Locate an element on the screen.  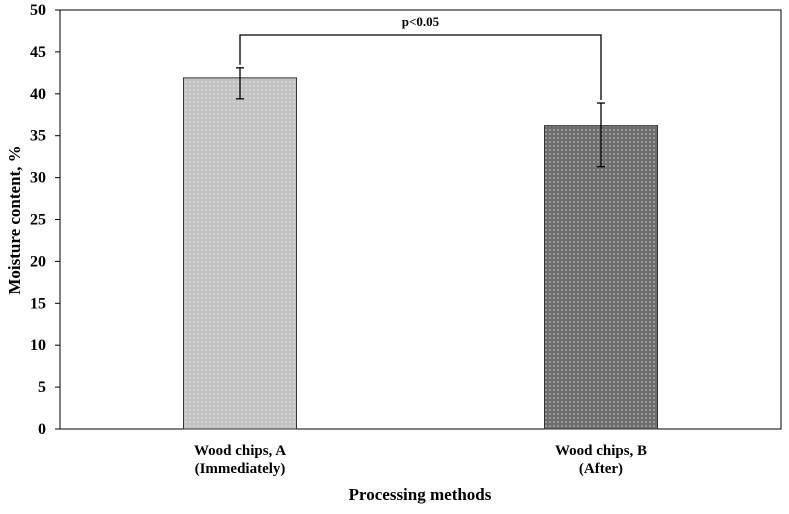
significance-label: p<0.05 is located at coordinates (421, 21).